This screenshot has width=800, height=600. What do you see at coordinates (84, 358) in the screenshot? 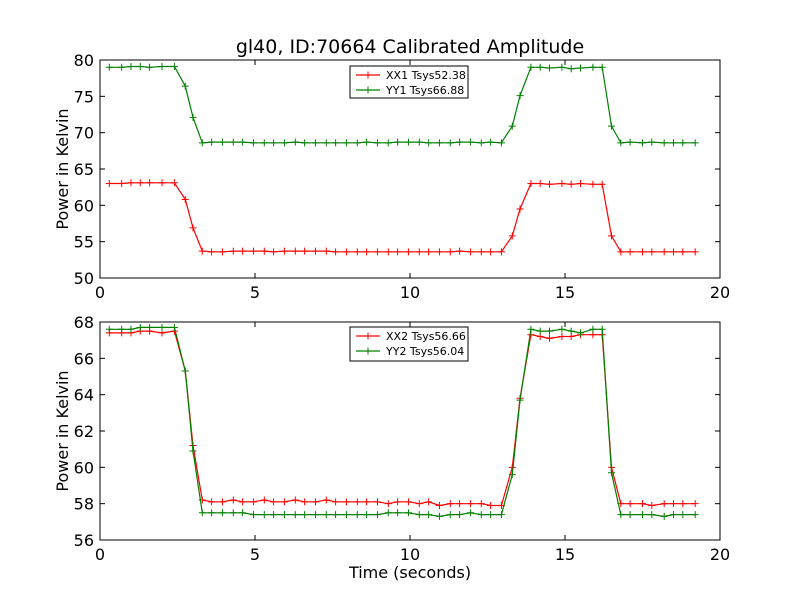
I see `y-tick-label: 66` at bounding box center [84, 358].